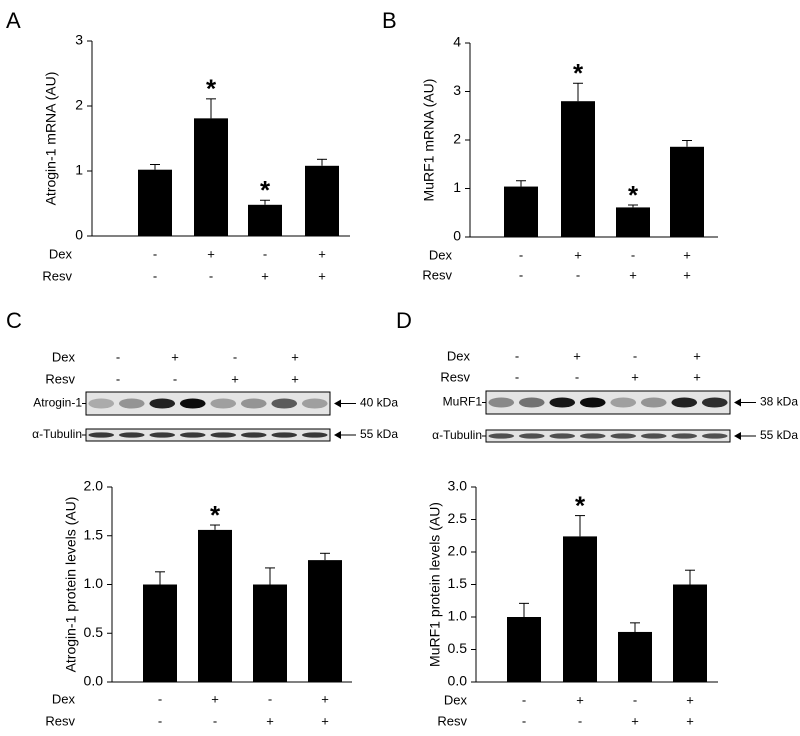 Image resolution: width=800 pixels, height=736 pixels. I want to click on y-axis-label: MuRF1 mRNA (AU), so click(429, 140).